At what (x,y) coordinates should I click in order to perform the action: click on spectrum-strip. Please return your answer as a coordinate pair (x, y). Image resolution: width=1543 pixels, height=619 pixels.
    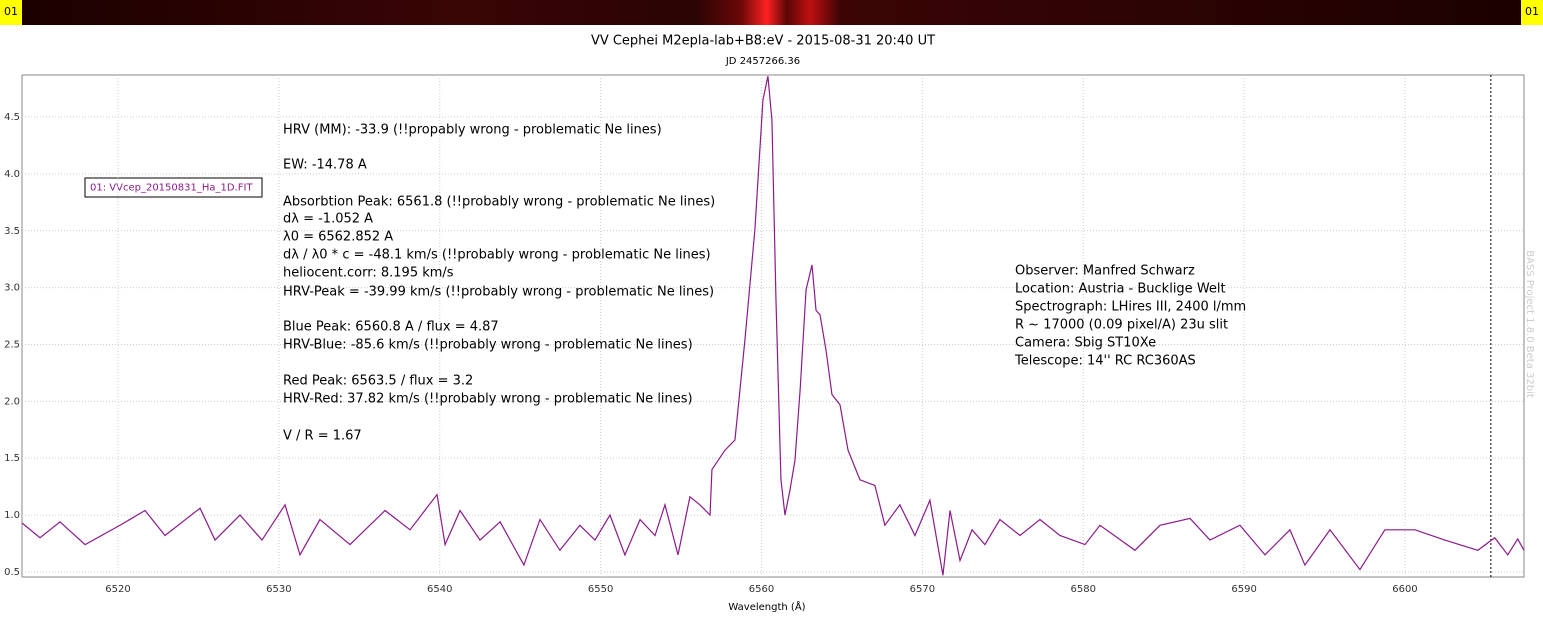
    Looking at the image, I should click on (771, 12).